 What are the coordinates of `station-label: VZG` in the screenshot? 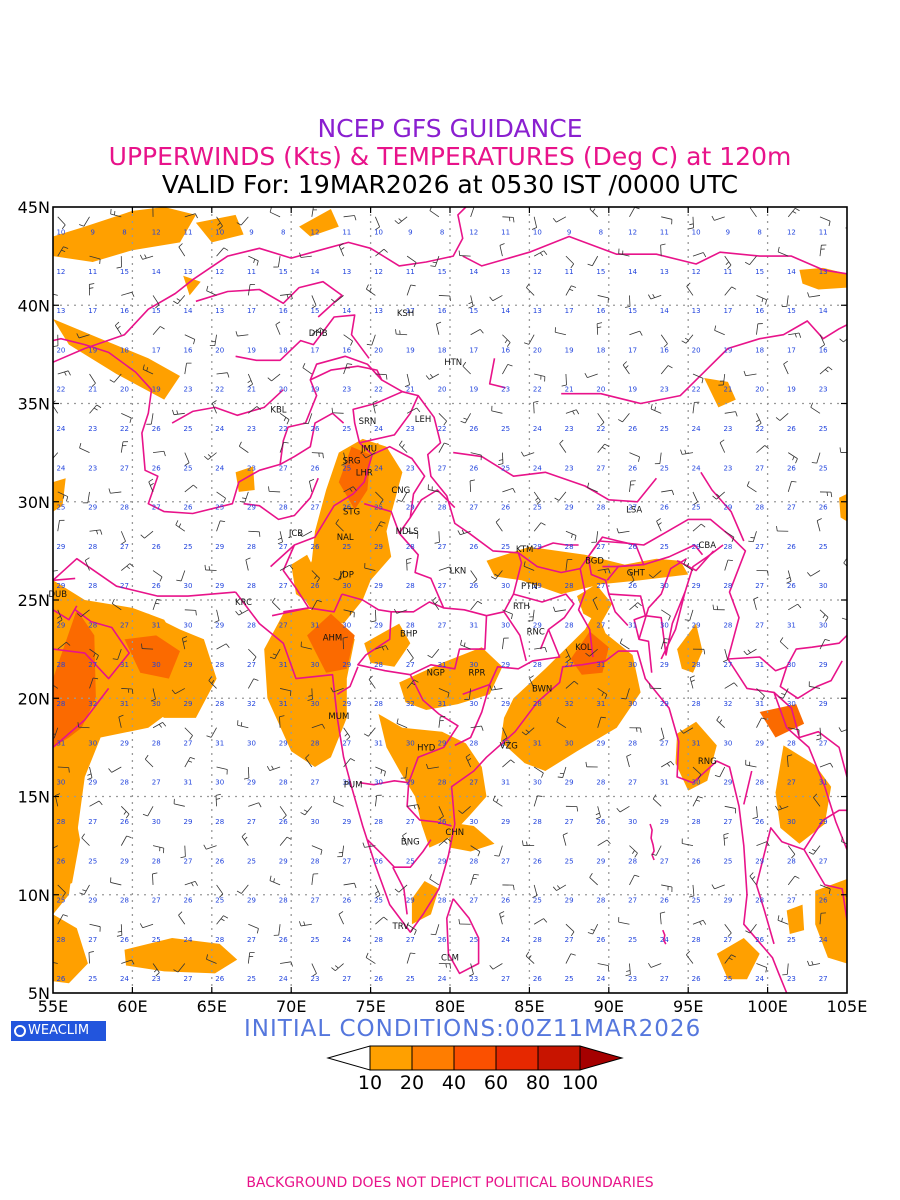 It's located at (509, 746).